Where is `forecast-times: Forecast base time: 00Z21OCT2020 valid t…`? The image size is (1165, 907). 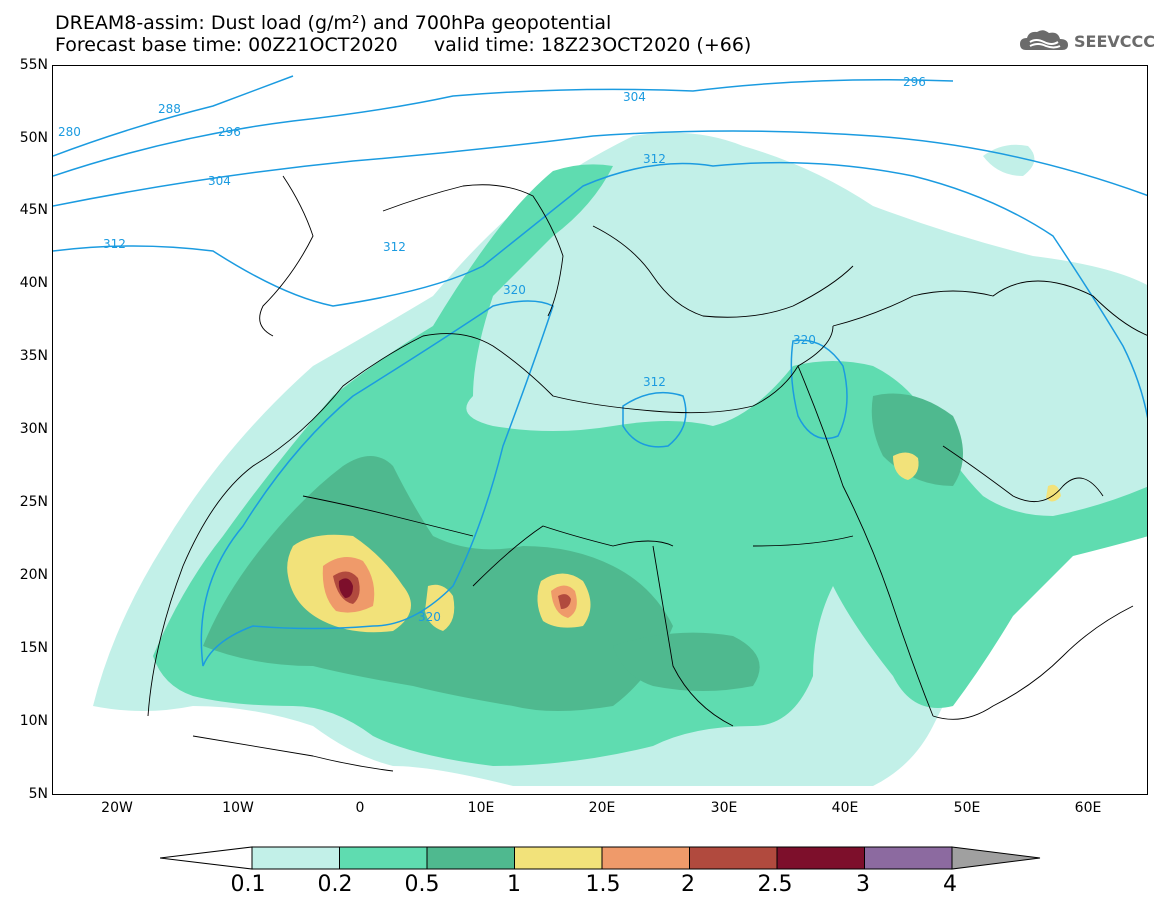
forecast-times: Forecast base time: 00Z21OCT2020 valid t… is located at coordinates (403, 45).